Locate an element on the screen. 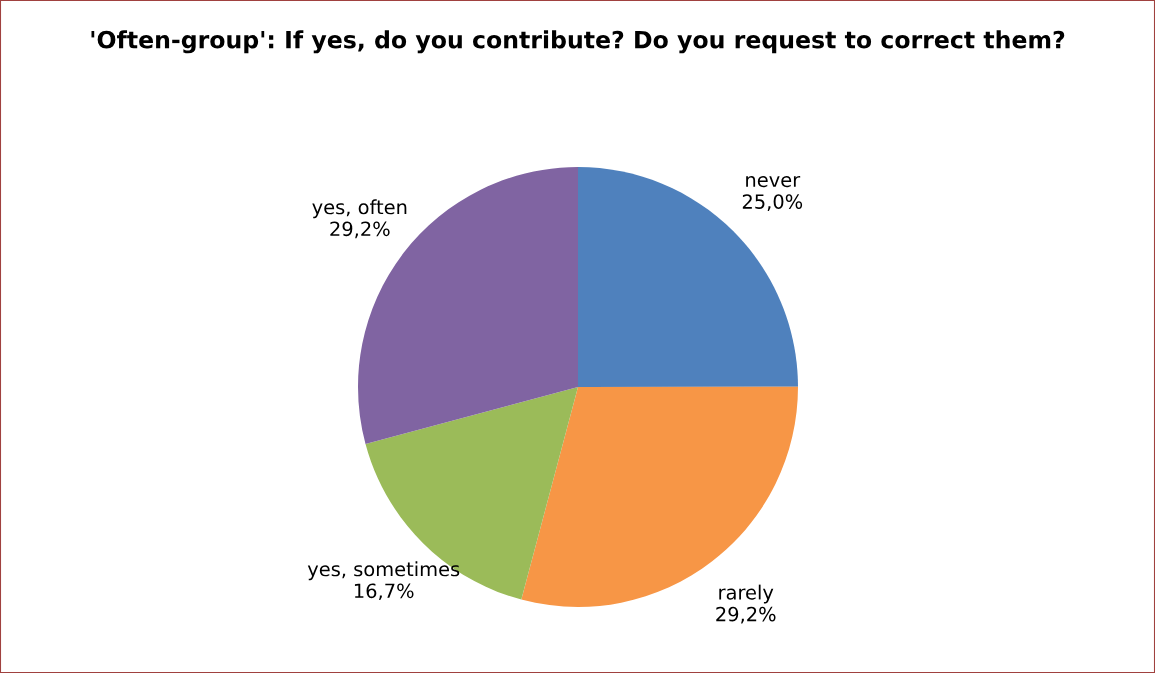 This screenshot has height=673, width=1155. chart-title: 'Often-group': If yes, do you contribute? Do you request to correct them? is located at coordinates (578, 42).